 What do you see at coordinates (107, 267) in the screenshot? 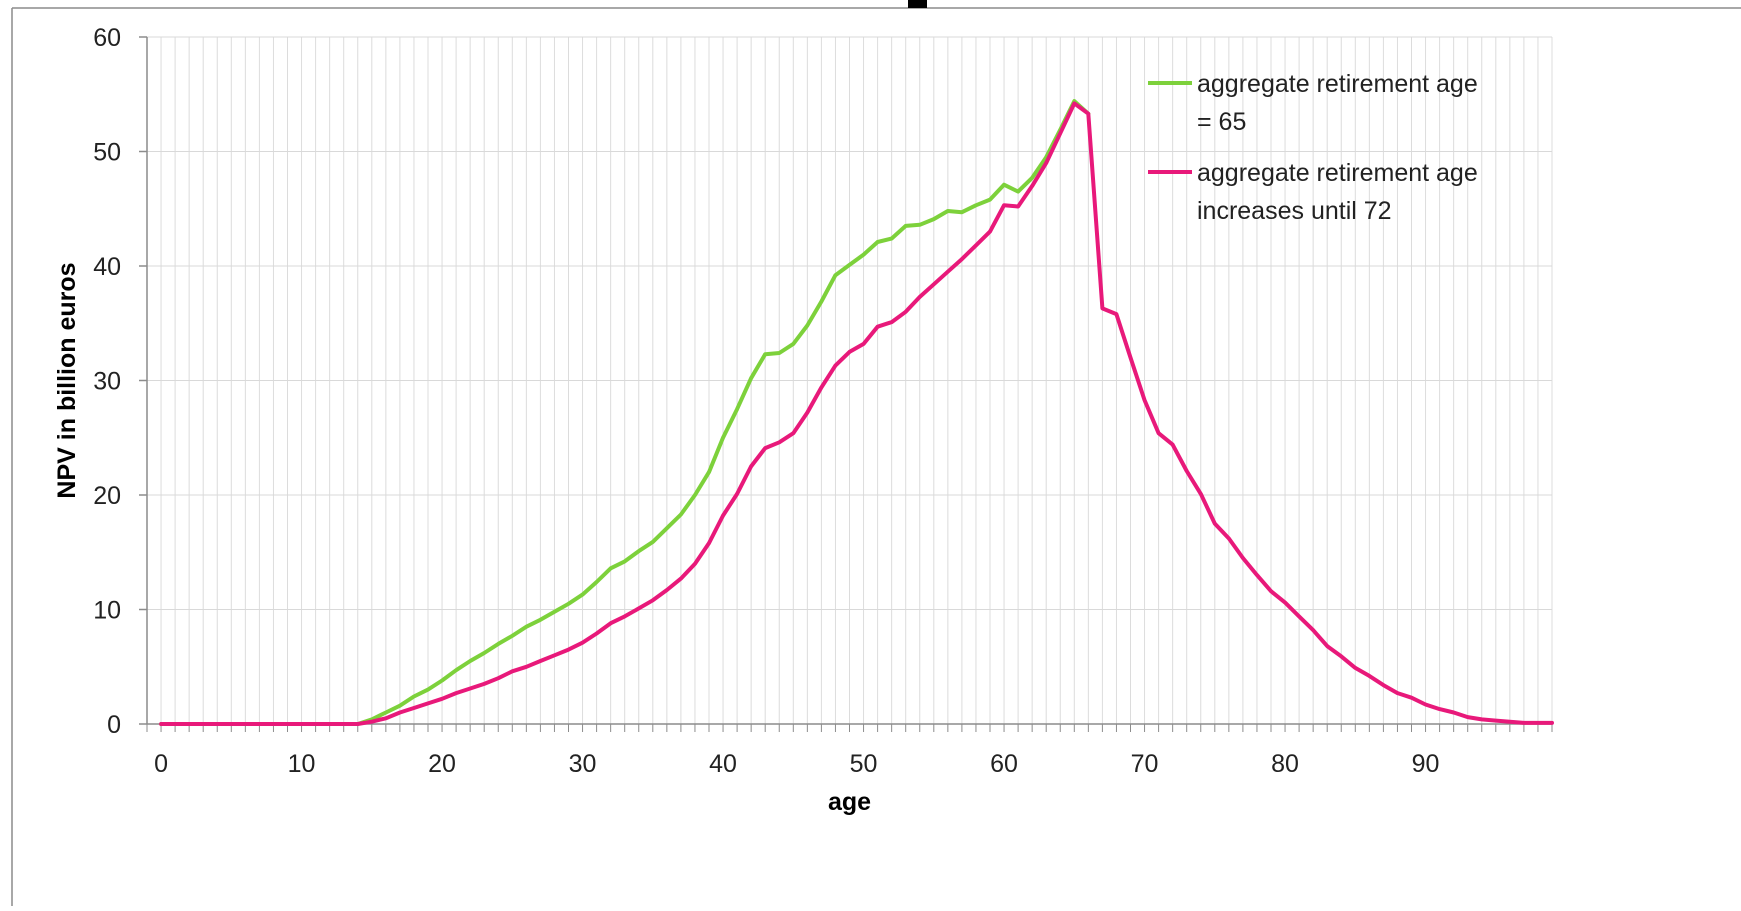
I see `y-tick-label: 40` at bounding box center [107, 267].